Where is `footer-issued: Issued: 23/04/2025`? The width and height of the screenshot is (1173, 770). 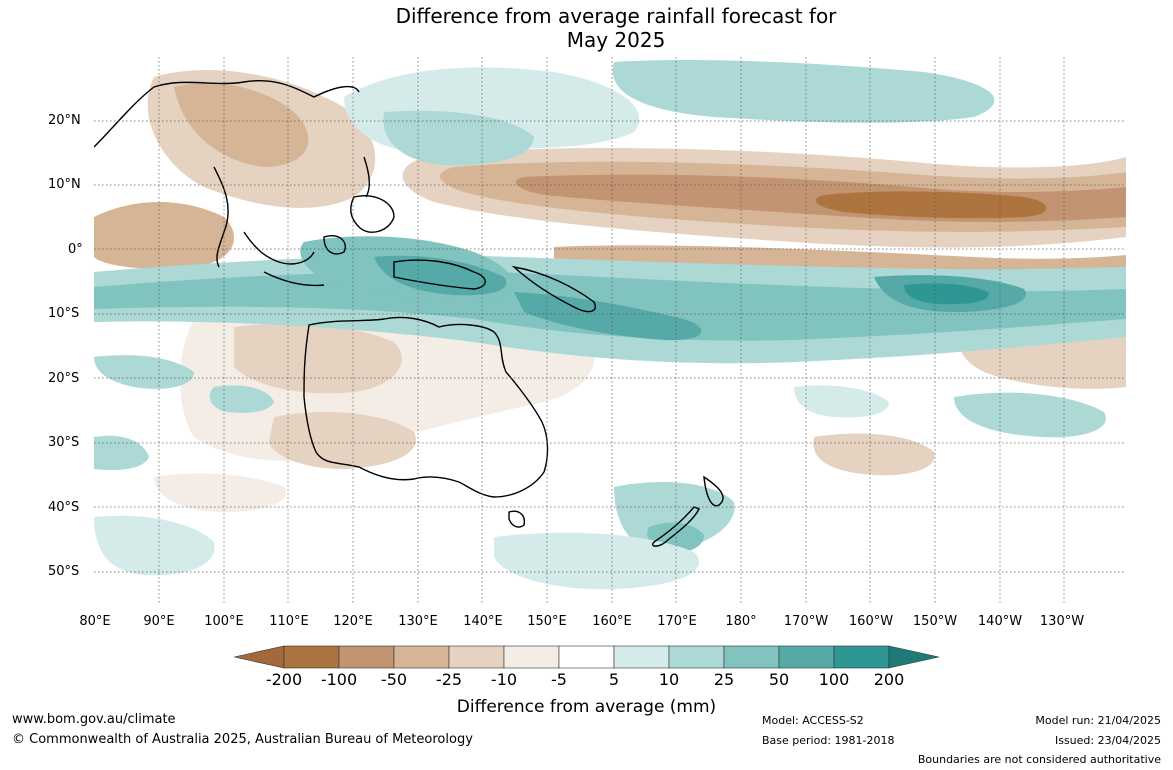 footer-issued: Issued: 23/04/2025 is located at coordinates (1107, 740).